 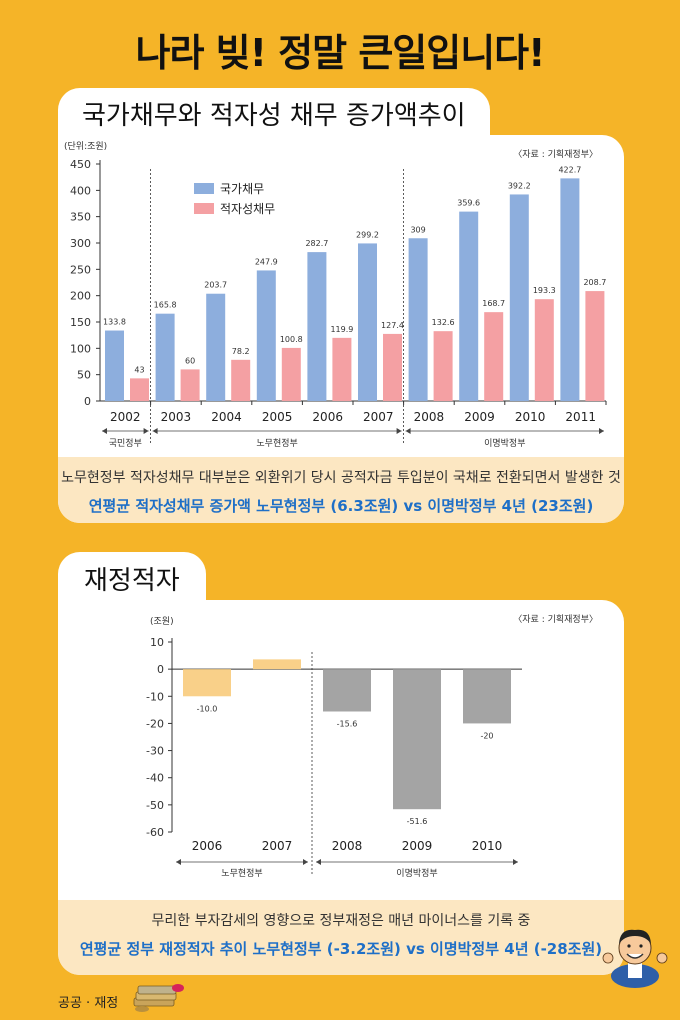 What do you see at coordinates (316, 243) in the screenshot?
I see `data-label: 282.7` at bounding box center [316, 243].